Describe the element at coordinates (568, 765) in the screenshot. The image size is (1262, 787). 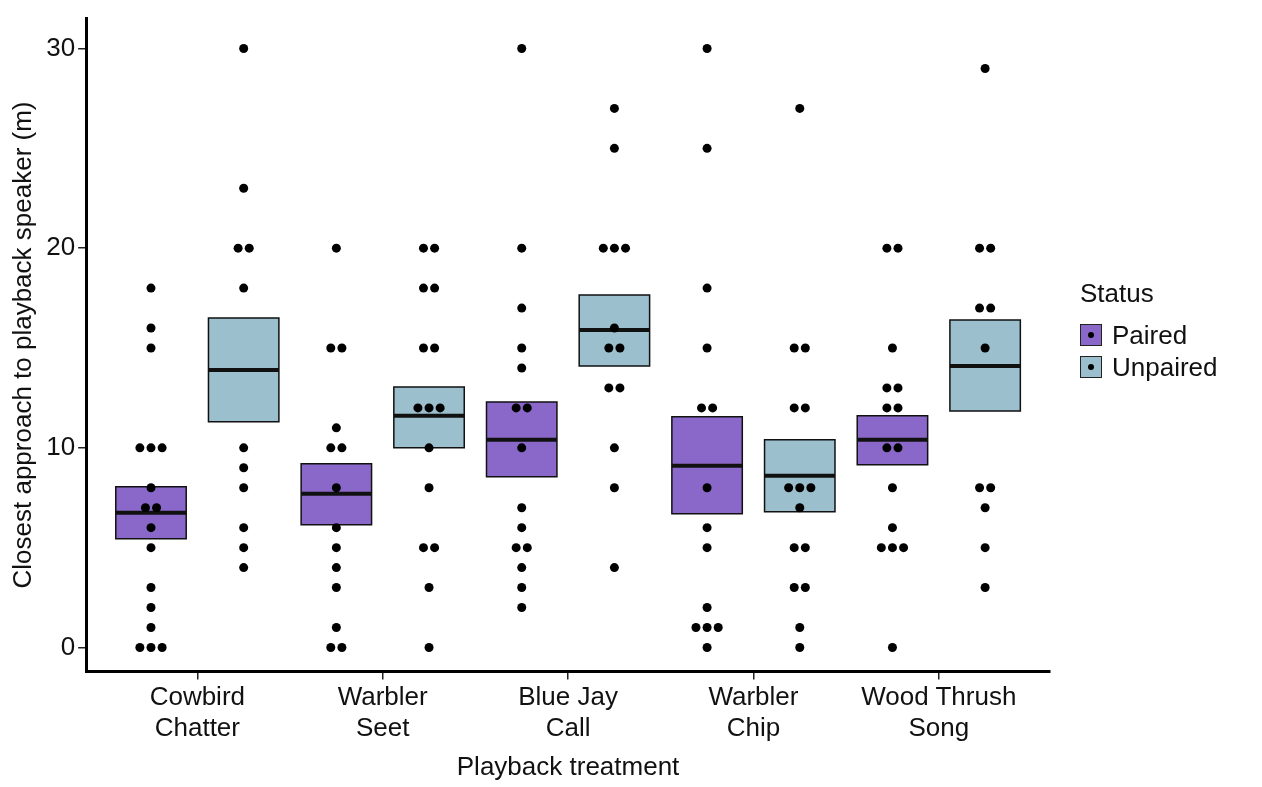
I see `x-axis-title: Playback treatment` at that location.